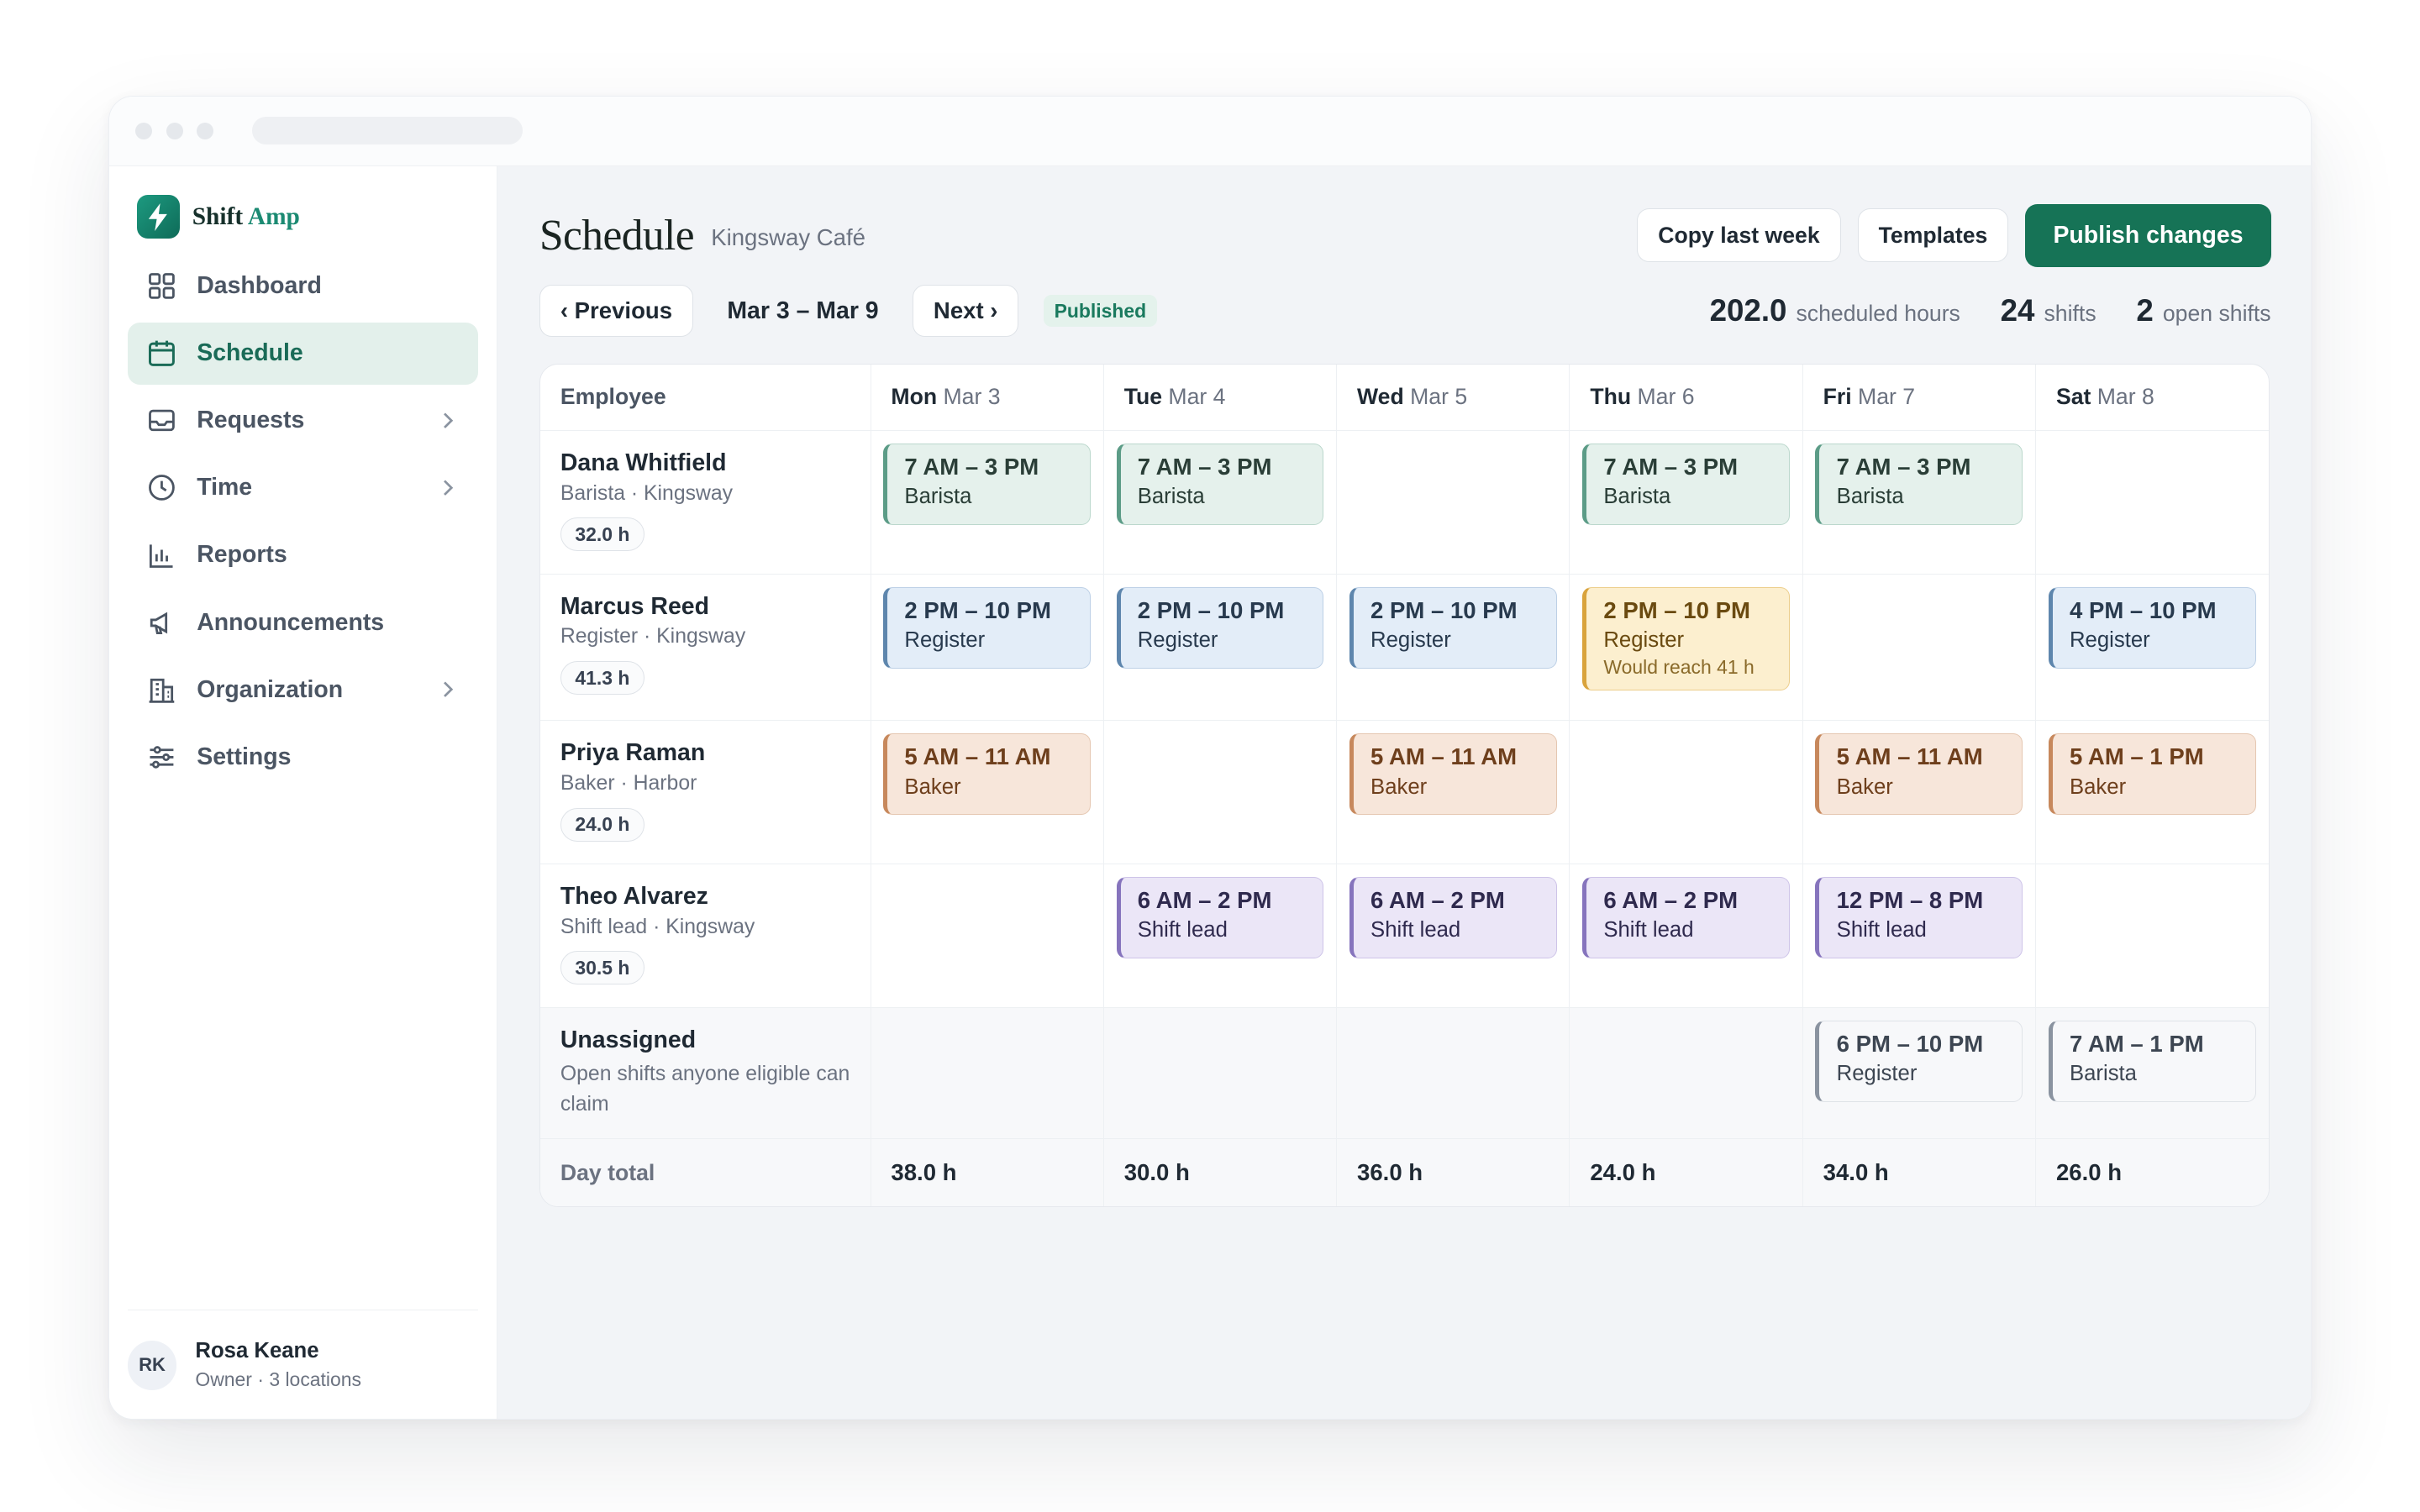 Image resolution: width=2420 pixels, height=1512 pixels. Describe the element at coordinates (616, 311) in the screenshot. I see `previous-week-button: ‹ Previous` at that location.